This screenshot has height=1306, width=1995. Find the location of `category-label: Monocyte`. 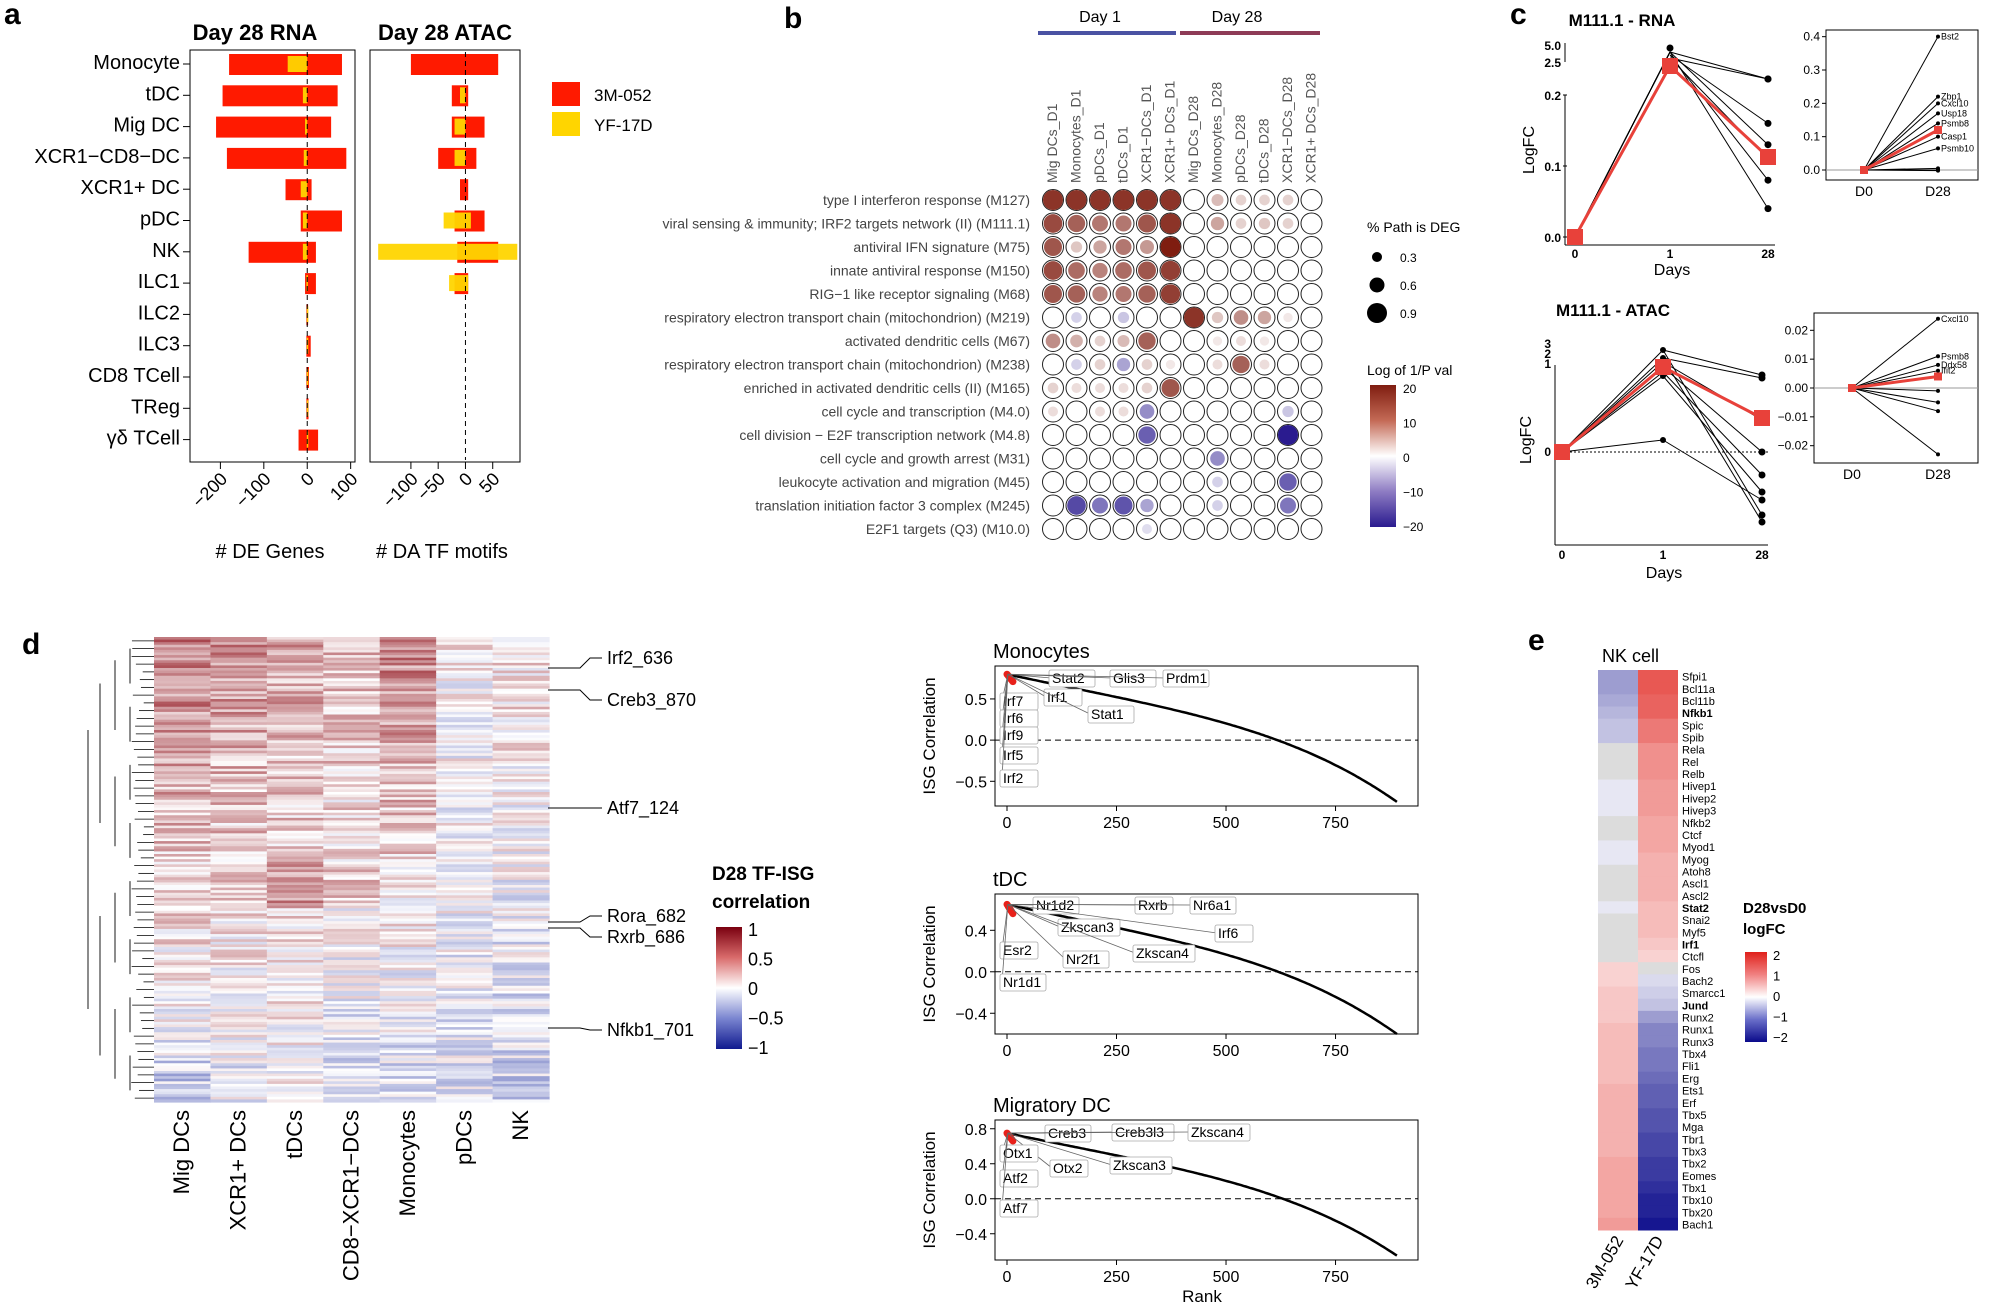

category-label: Monocyte is located at coordinates (136, 63).